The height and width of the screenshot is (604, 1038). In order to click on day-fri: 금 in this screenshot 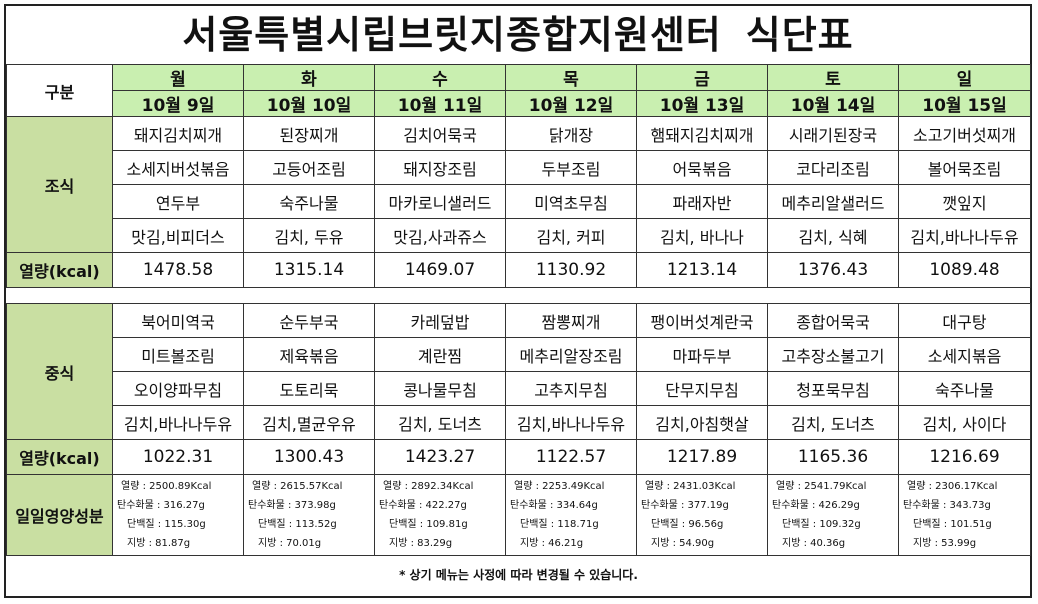, I will do `click(702, 77)`.